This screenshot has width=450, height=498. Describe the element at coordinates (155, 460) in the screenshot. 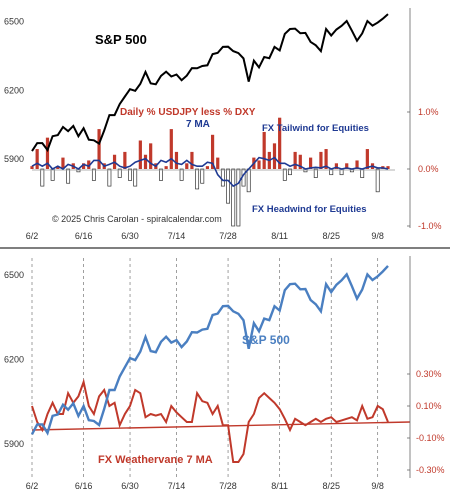

I see `bottom-weathervane-label: FX Weathervane 7 MA` at that location.